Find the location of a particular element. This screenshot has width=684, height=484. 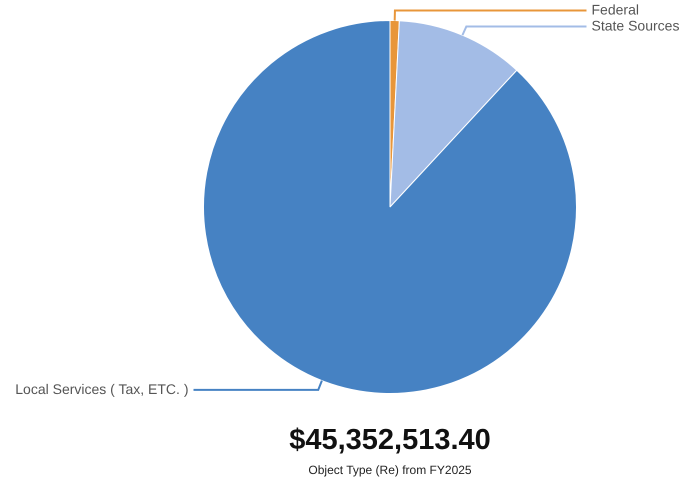

text: Object Type (Re) from FY2025 is located at coordinates (390, 470).